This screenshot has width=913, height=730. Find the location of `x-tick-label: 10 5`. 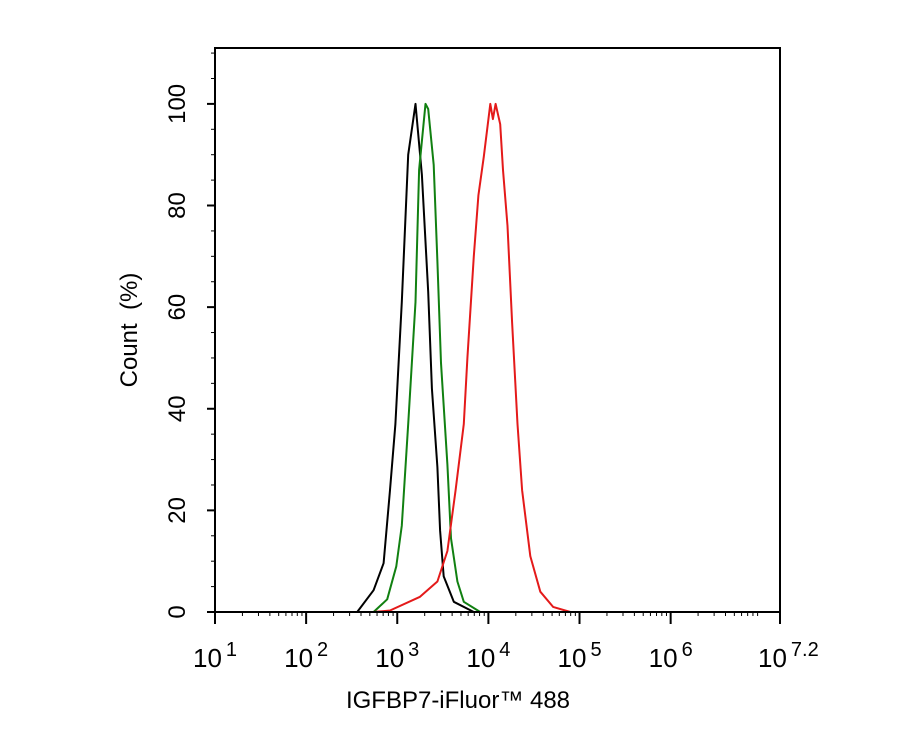

x-tick-label: 10 5 is located at coordinates (580, 656).